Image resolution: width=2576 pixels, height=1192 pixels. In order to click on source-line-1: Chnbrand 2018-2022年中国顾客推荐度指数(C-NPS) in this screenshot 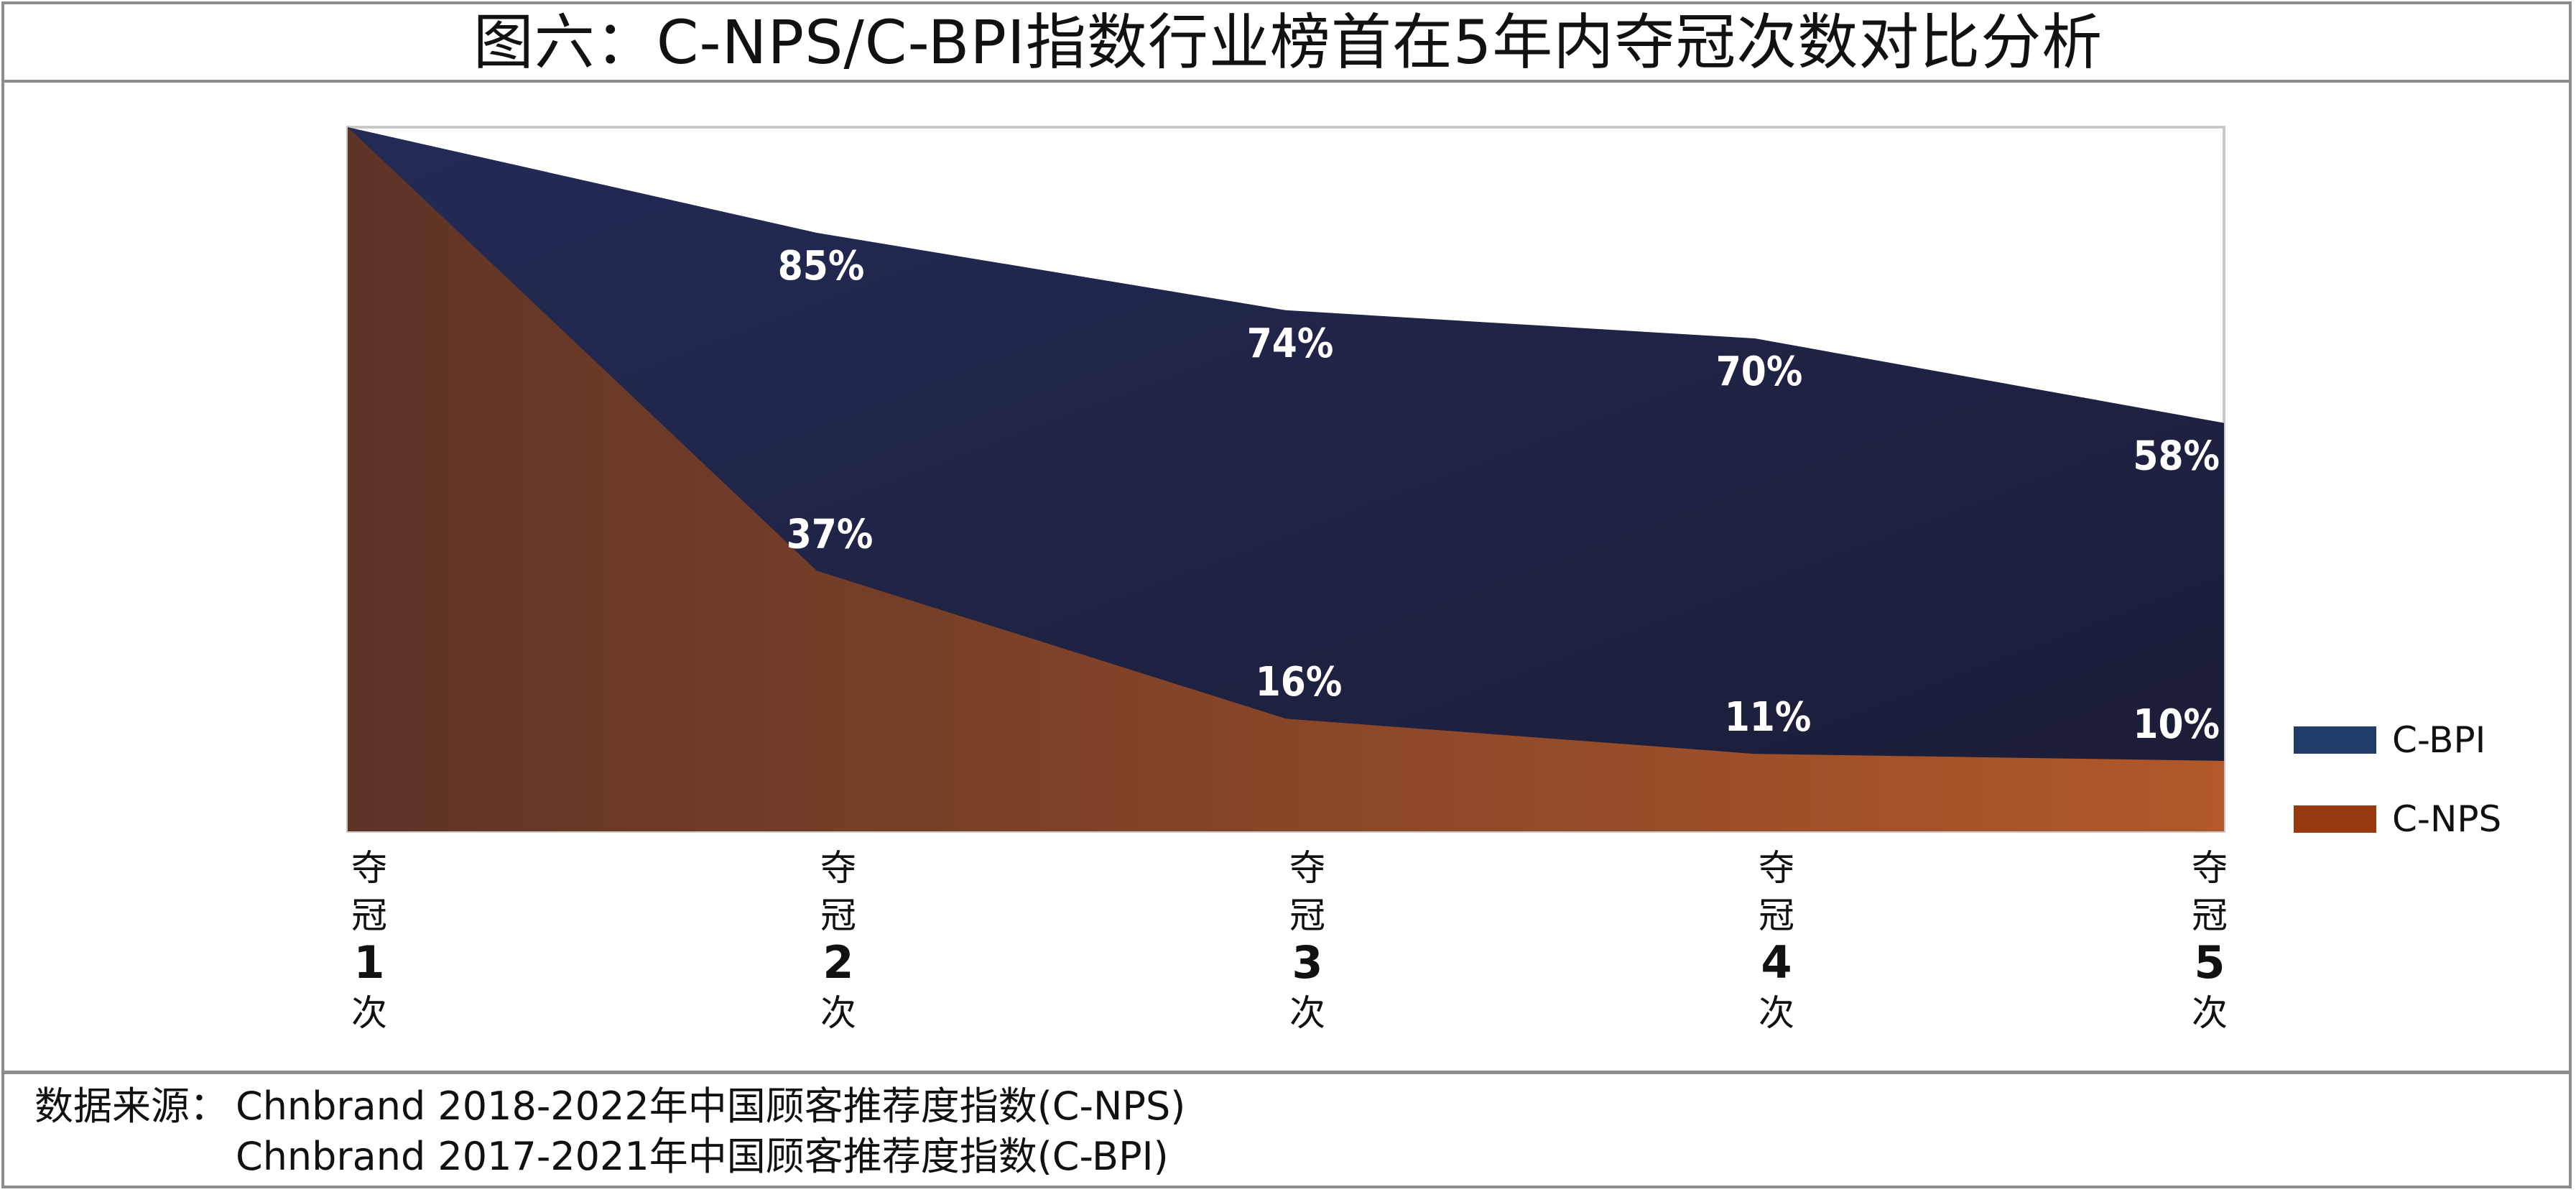, I will do `click(711, 1106)`.